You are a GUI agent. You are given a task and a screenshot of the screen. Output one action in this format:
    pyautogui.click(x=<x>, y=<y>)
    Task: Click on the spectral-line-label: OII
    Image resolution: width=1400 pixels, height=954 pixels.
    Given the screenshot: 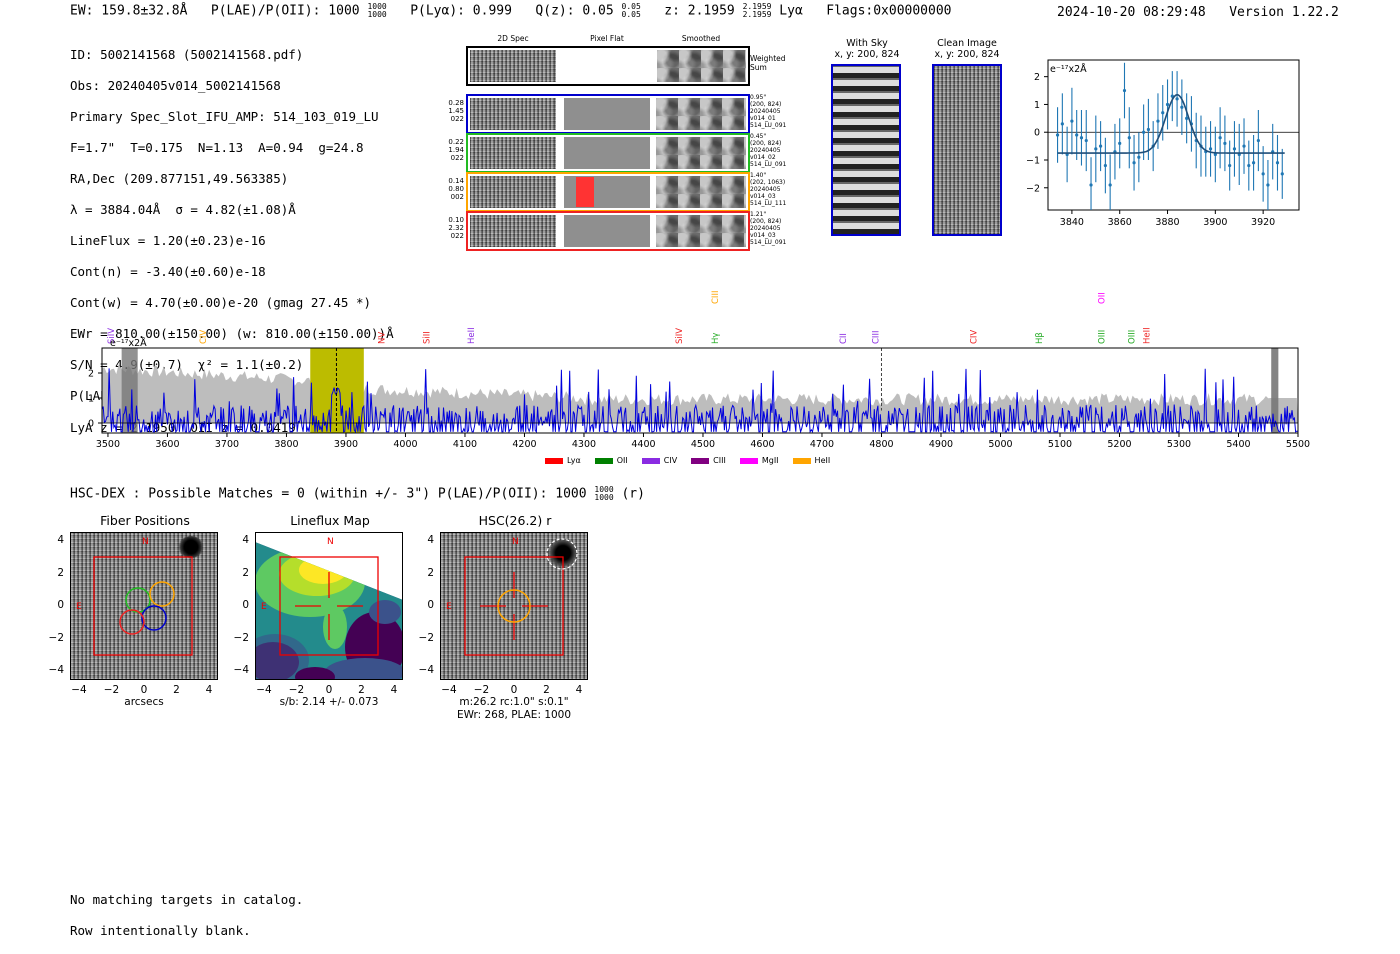 What is the action you would take?
    pyautogui.click(x=1103, y=298)
    